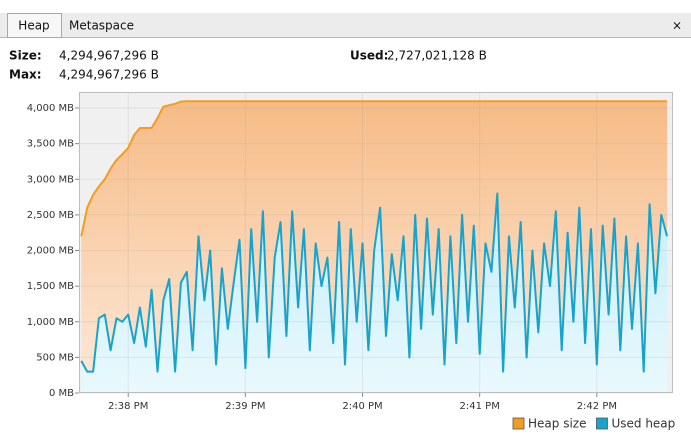 The width and height of the screenshot is (691, 443). What do you see at coordinates (362, 406) in the screenshot?
I see `x-tick-label: 2:40 PM` at bounding box center [362, 406].